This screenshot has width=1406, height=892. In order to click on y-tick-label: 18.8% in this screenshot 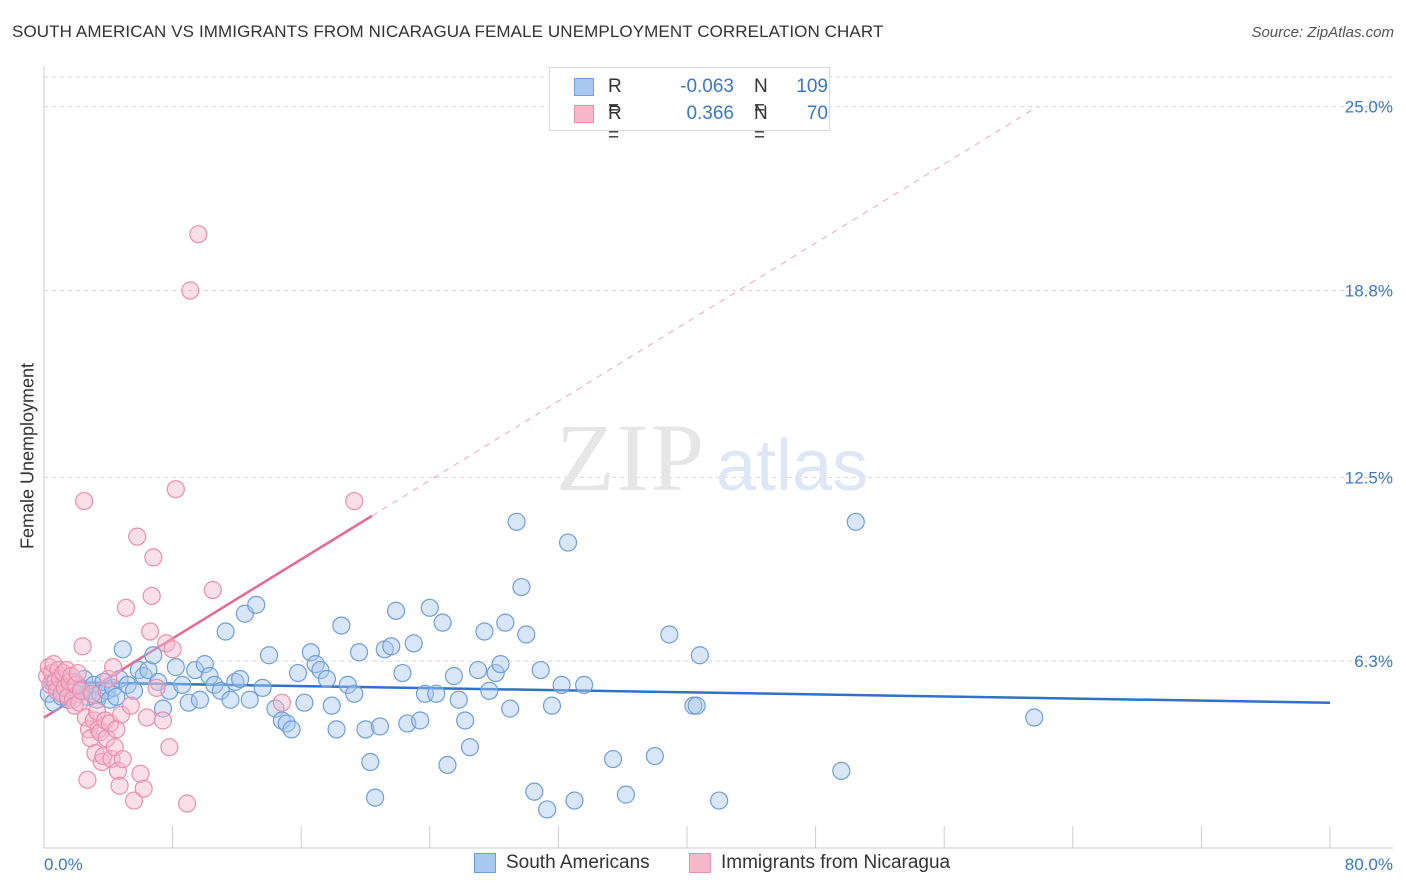, I will do `click(1369, 291)`.